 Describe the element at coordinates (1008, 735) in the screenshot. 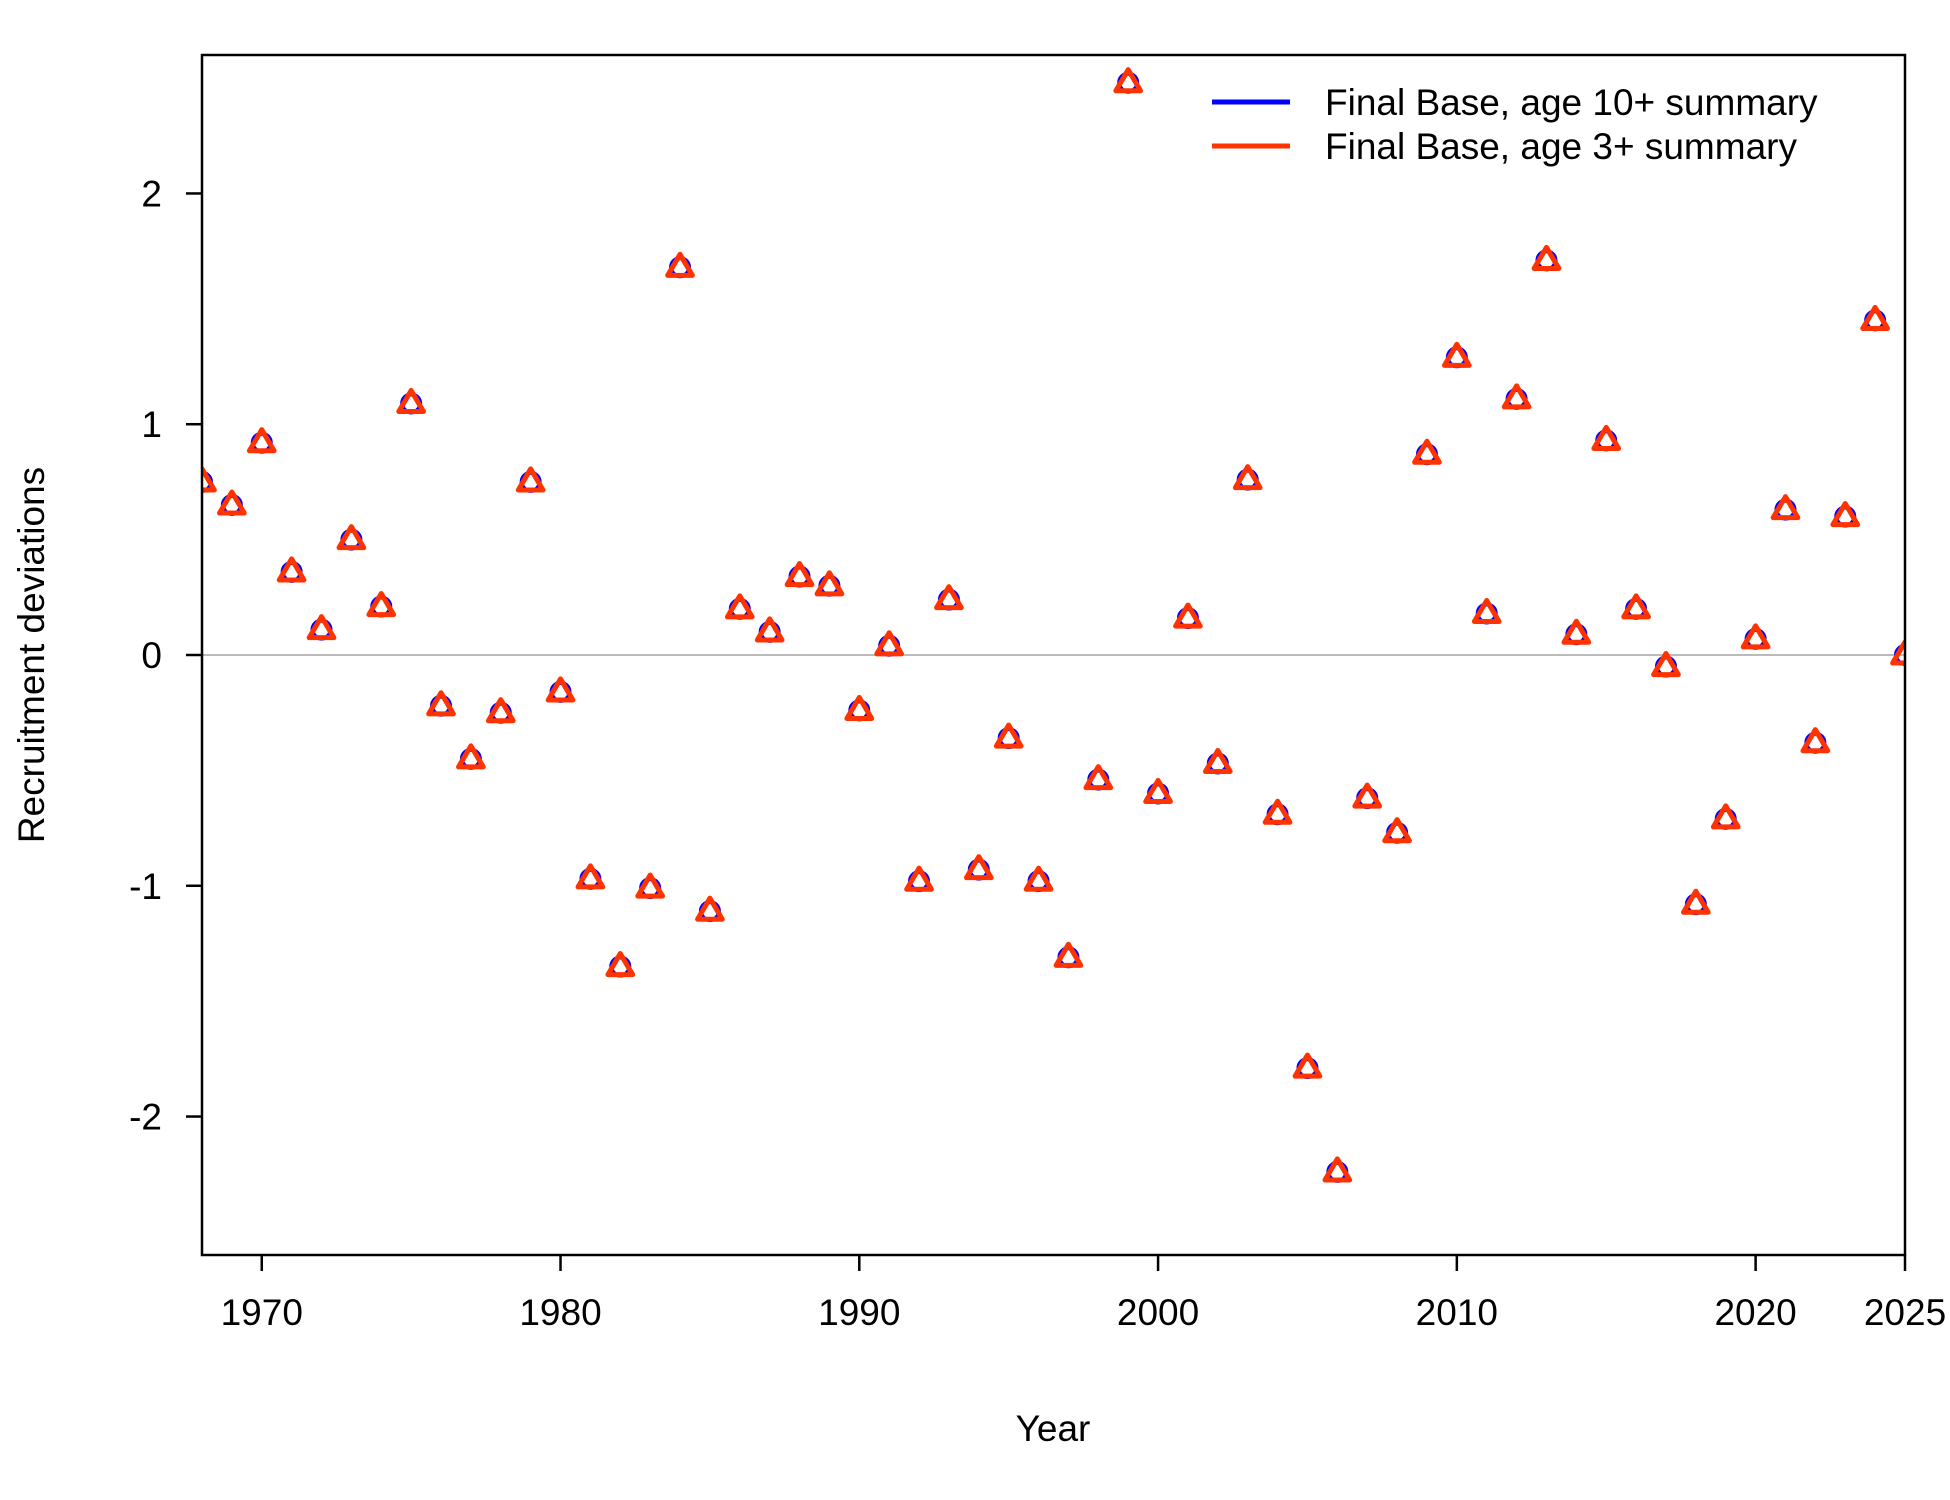

I see `point-age3-1995` at that location.